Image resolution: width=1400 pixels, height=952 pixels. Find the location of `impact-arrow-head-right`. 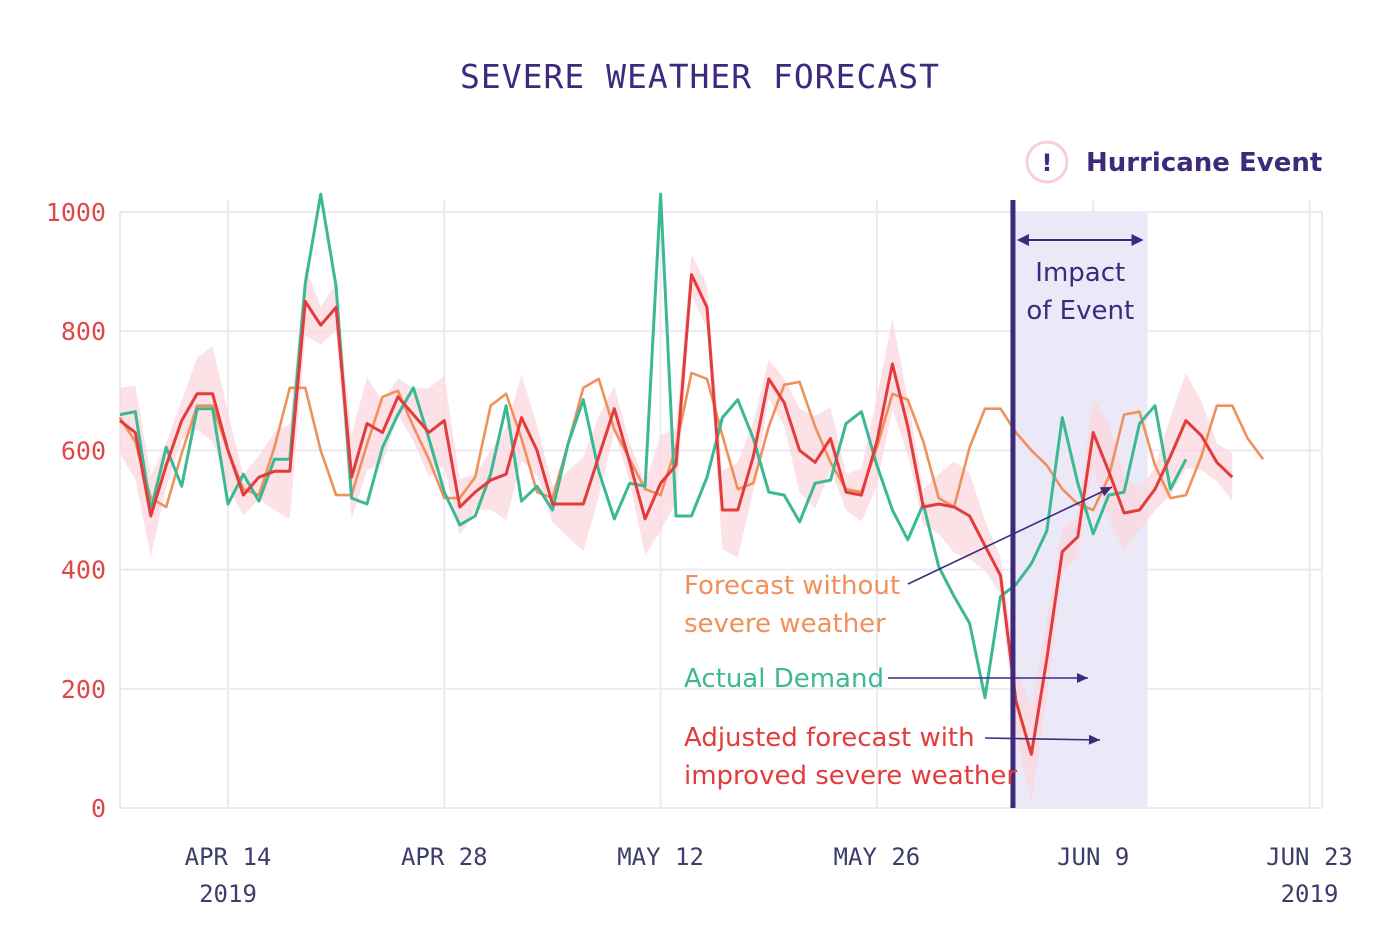

impact-arrow-head-right is located at coordinates (1137, 240).